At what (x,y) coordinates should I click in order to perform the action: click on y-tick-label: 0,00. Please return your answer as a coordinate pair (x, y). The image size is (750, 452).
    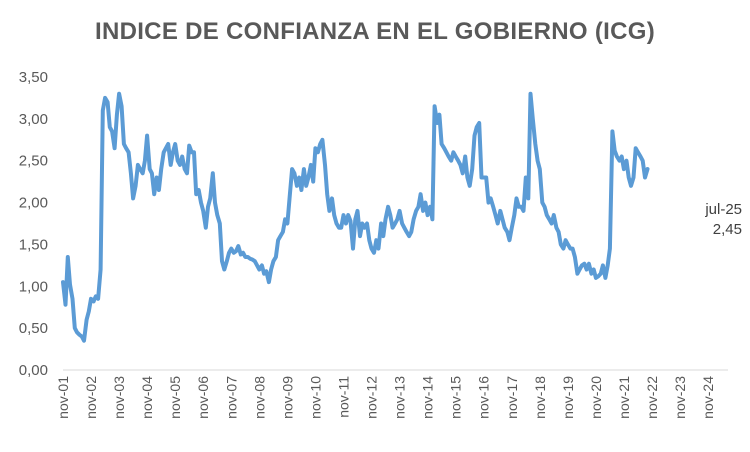
    Looking at the image, I should click on (33, 370).